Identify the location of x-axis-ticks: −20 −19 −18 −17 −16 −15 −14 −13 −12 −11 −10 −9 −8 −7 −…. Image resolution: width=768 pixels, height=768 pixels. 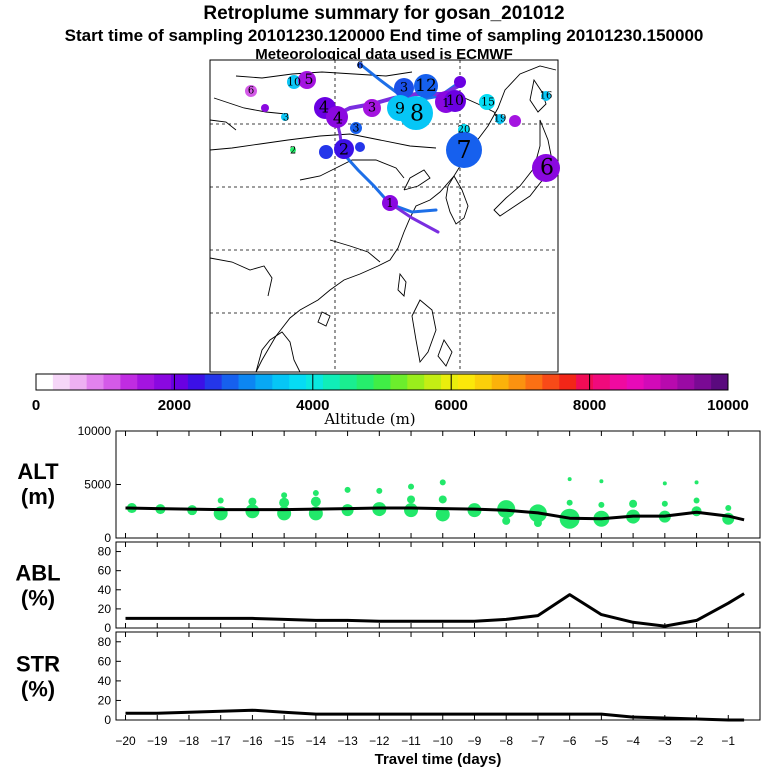
(425, 741).